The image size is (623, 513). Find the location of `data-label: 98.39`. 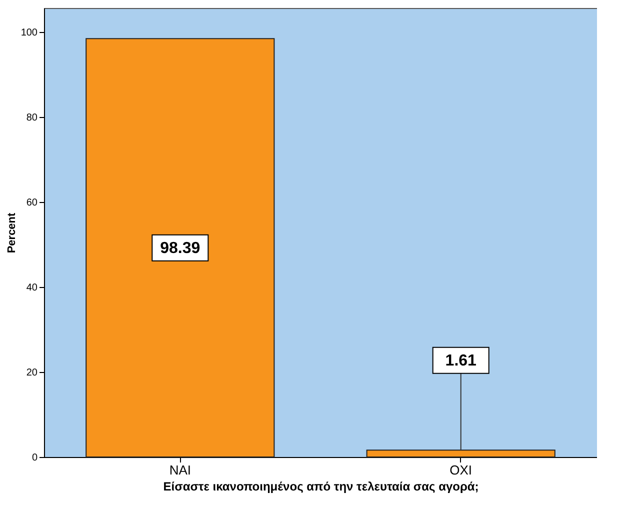

data-label: 98.39 is located at coordinates (180, 248).